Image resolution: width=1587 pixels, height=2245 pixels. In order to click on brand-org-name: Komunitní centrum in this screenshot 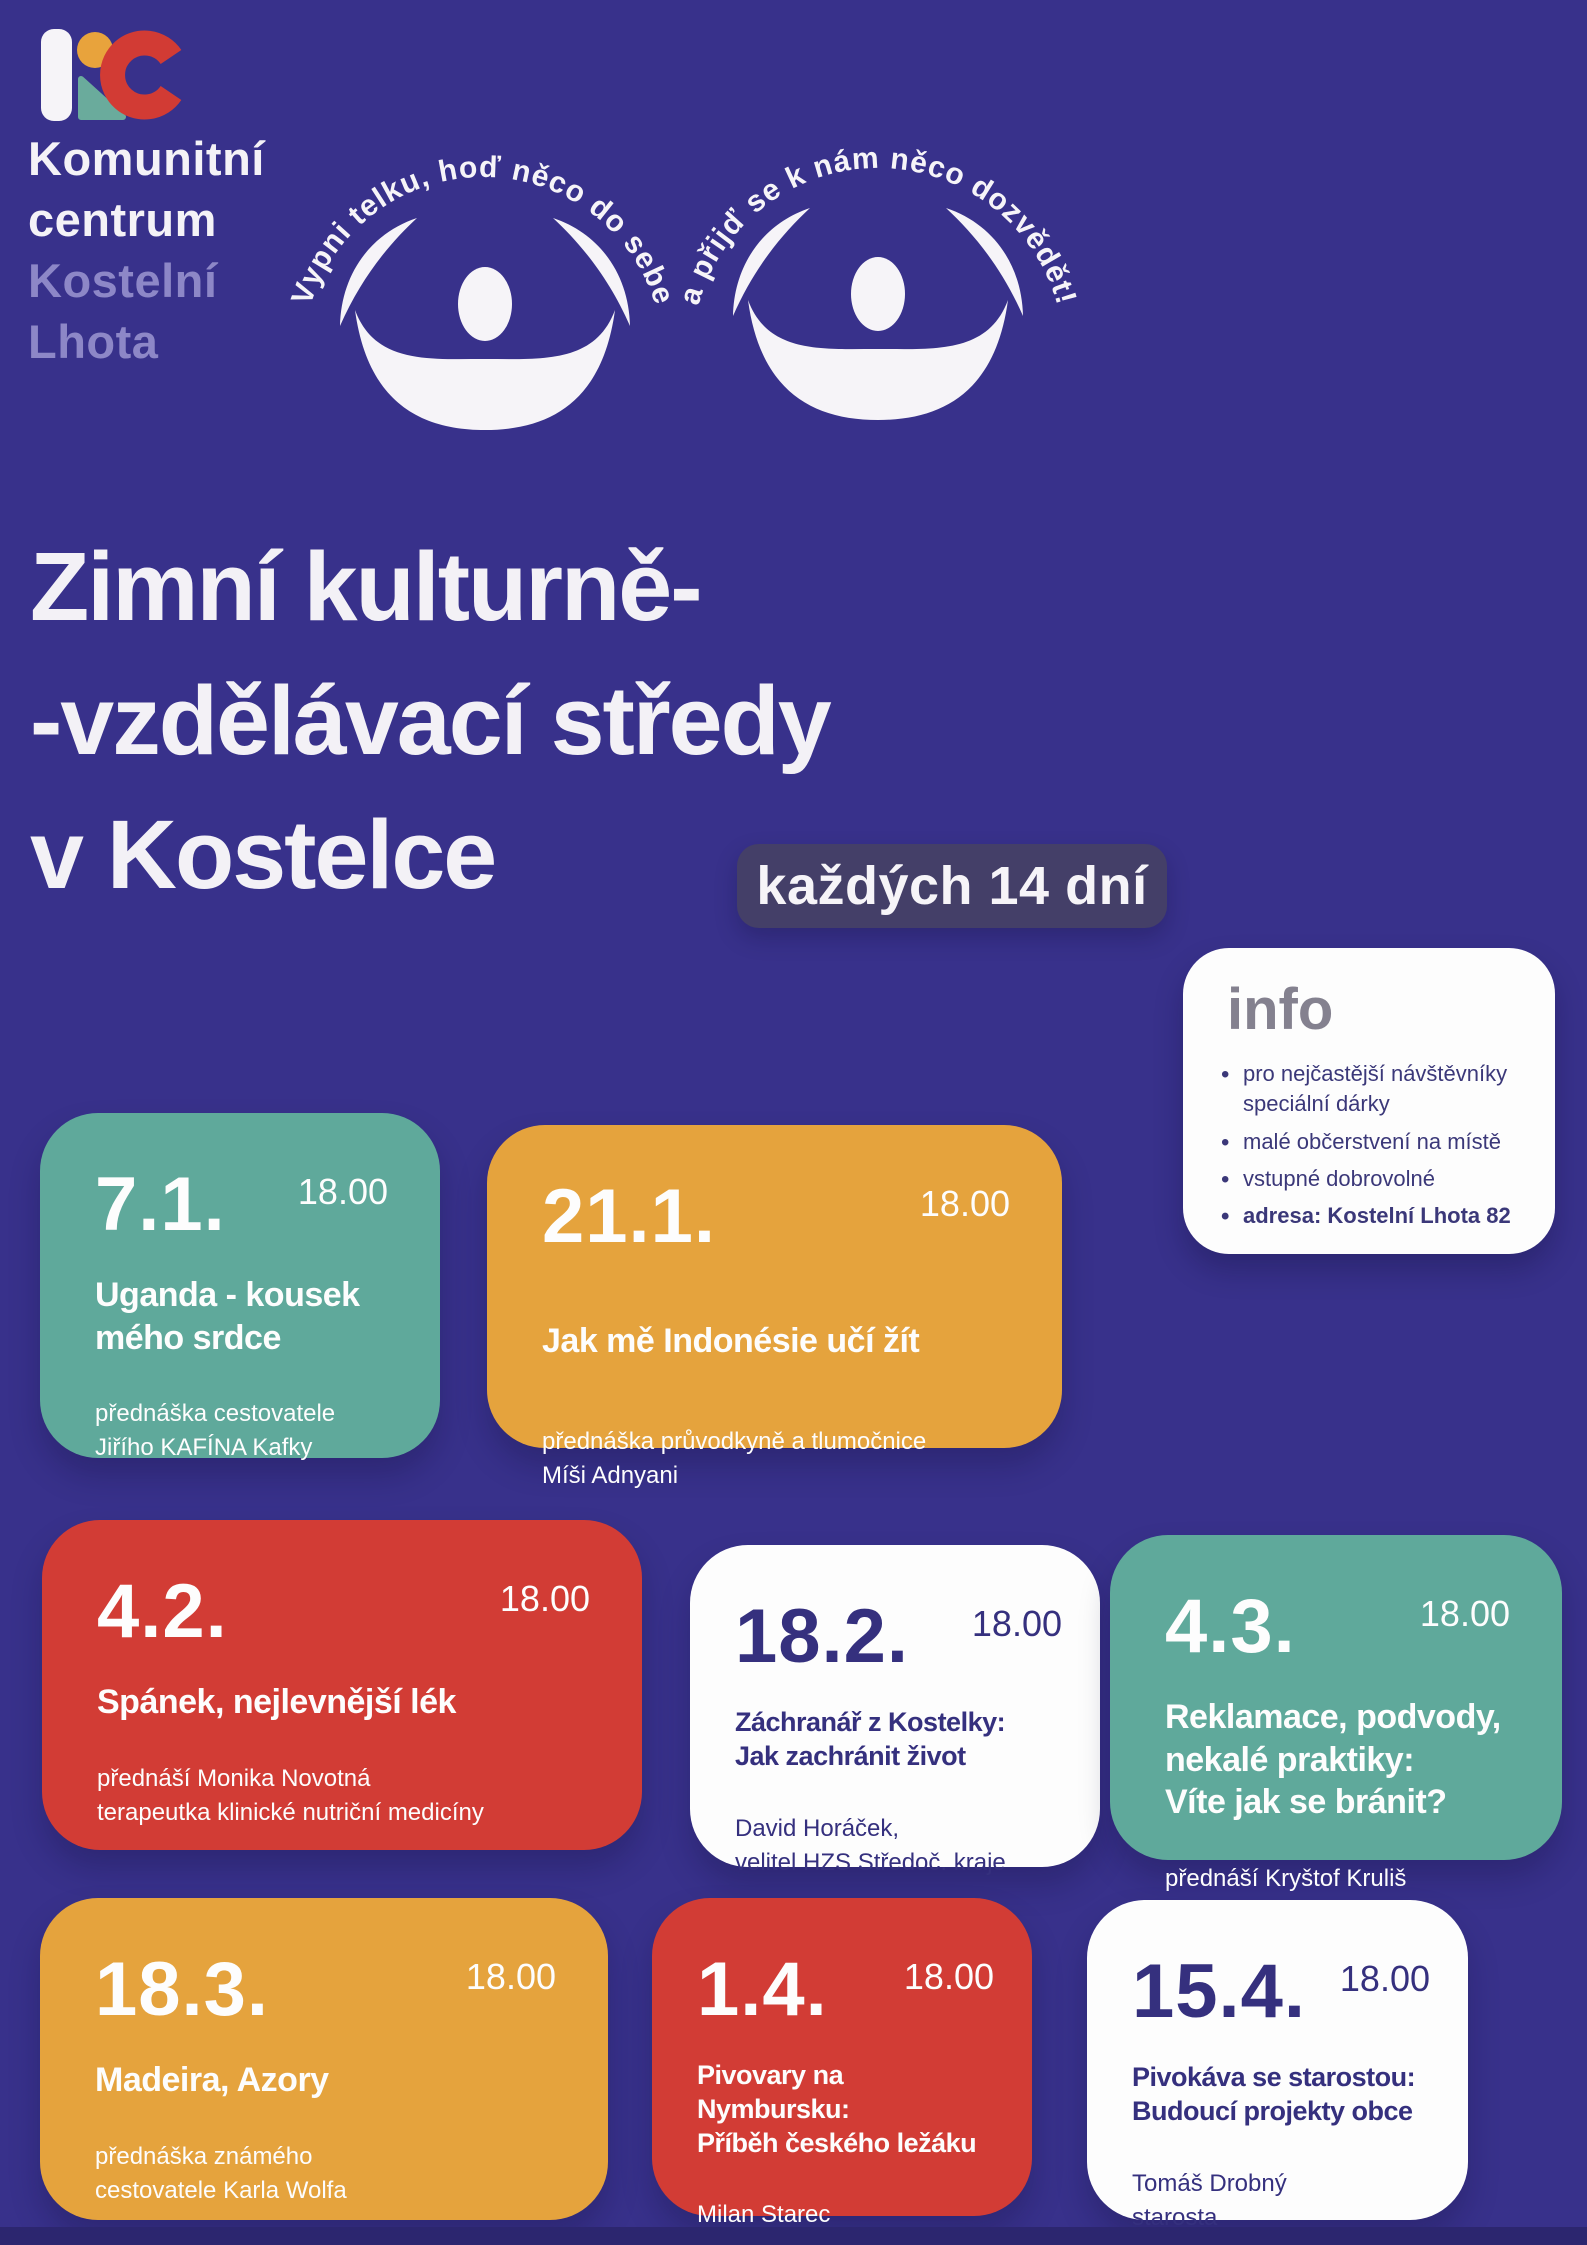, I will do `click(146, 189)`.